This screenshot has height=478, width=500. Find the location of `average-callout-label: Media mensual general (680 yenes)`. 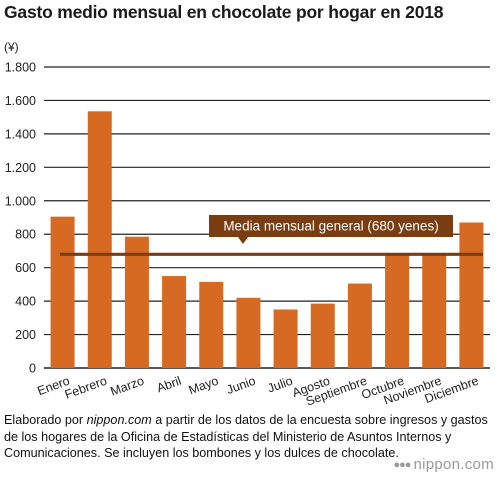

average-callout-label: Media mensual general (680 yenes) is located at coordinates (330, 226).